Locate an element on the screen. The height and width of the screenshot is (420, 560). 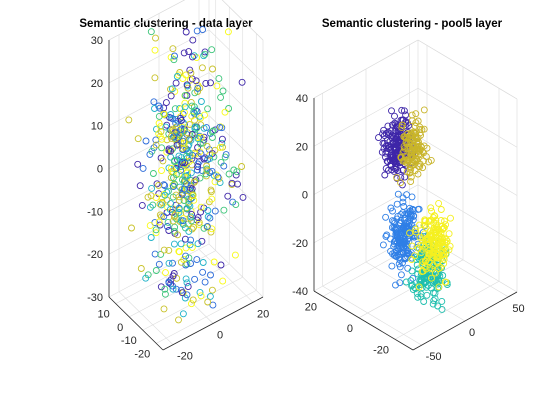
y-axis-line is located at coordinates (363, 320).